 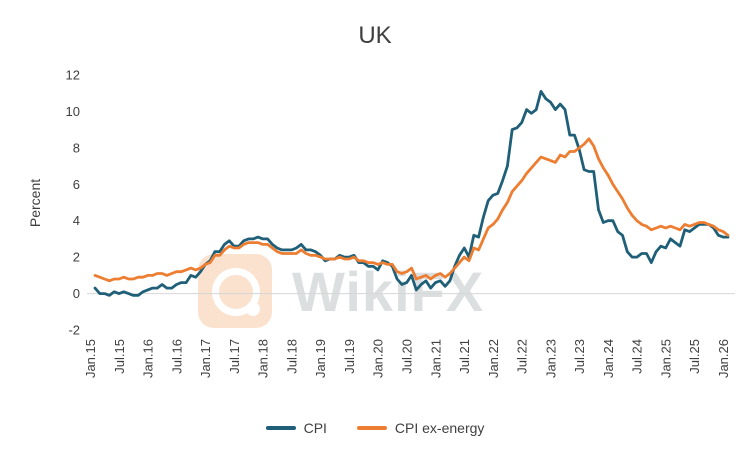 What do you see at coordinates (341, 291) in the screenshot?
I see `watermark: WikiFX` at bounding box center [341, 291].